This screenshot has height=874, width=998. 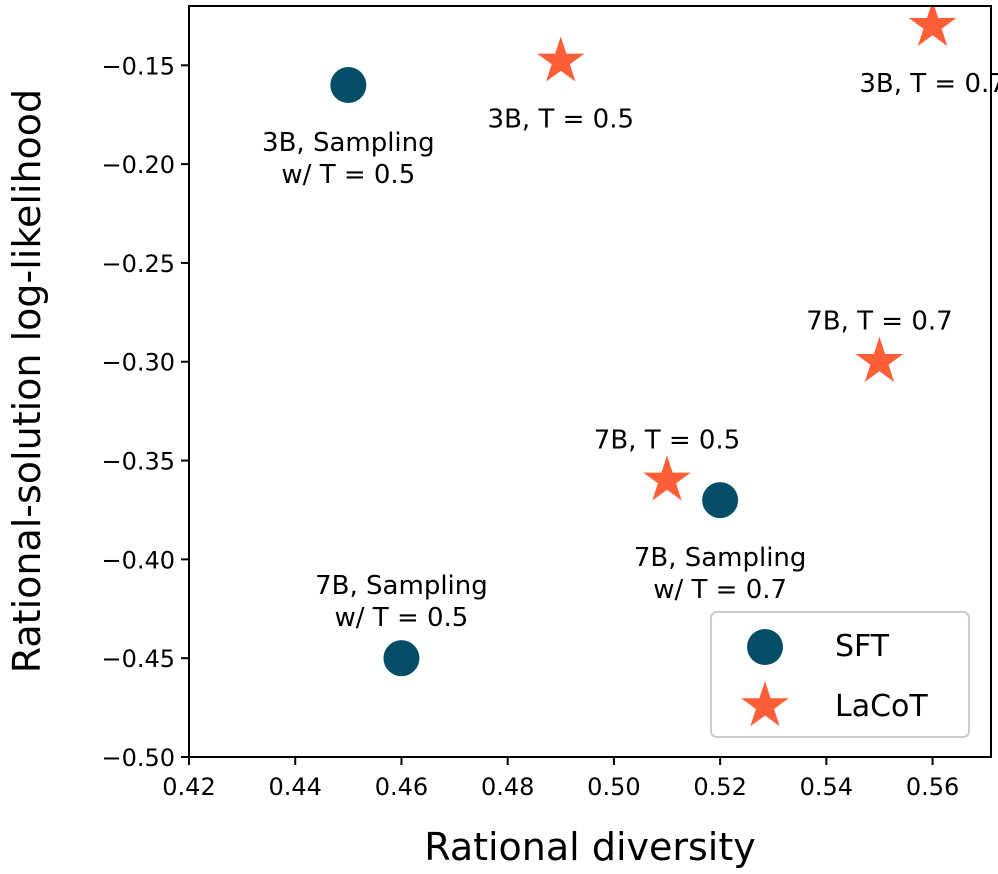 What do you see at coordinates (932, 787) in the screenshot?
I see `x-tick-label: 0.56` at bounding box center [932, 787].